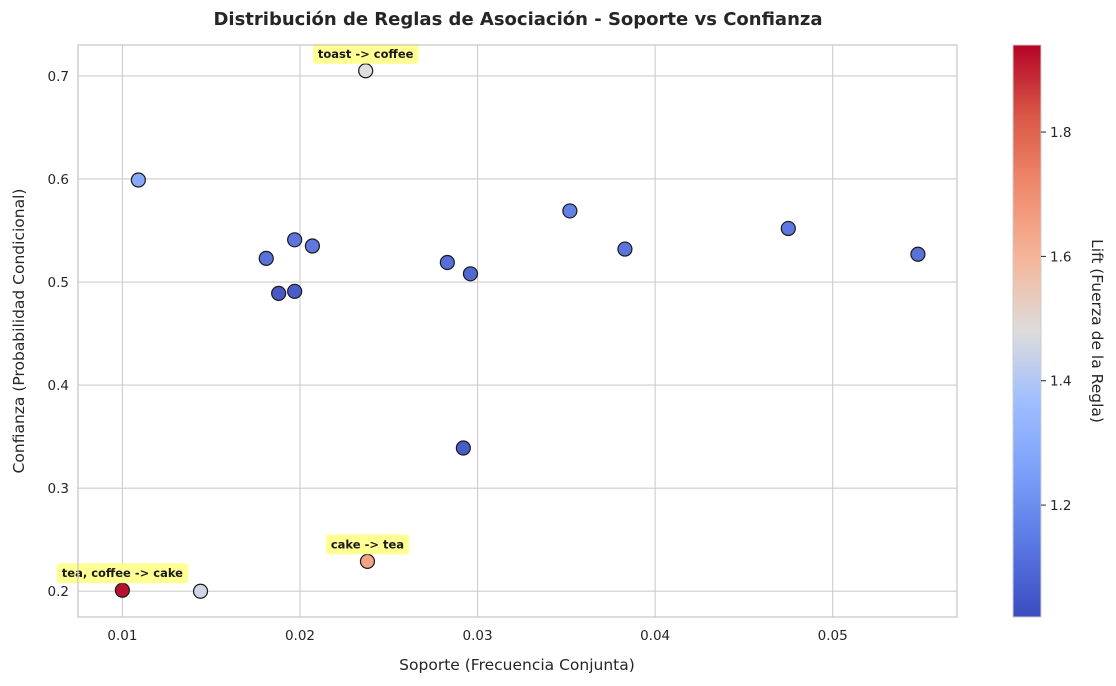 This screenshot has width=1116, height=686. I want to click on x-tick-label: 0.04, so click(655, 636).